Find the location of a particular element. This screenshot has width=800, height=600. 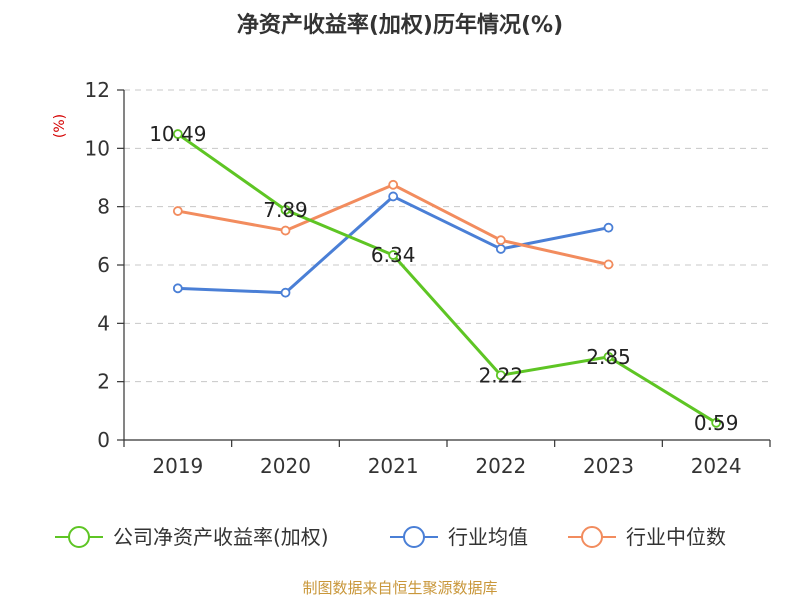

data-label: 10.49 is located at coordinates (177, 134).